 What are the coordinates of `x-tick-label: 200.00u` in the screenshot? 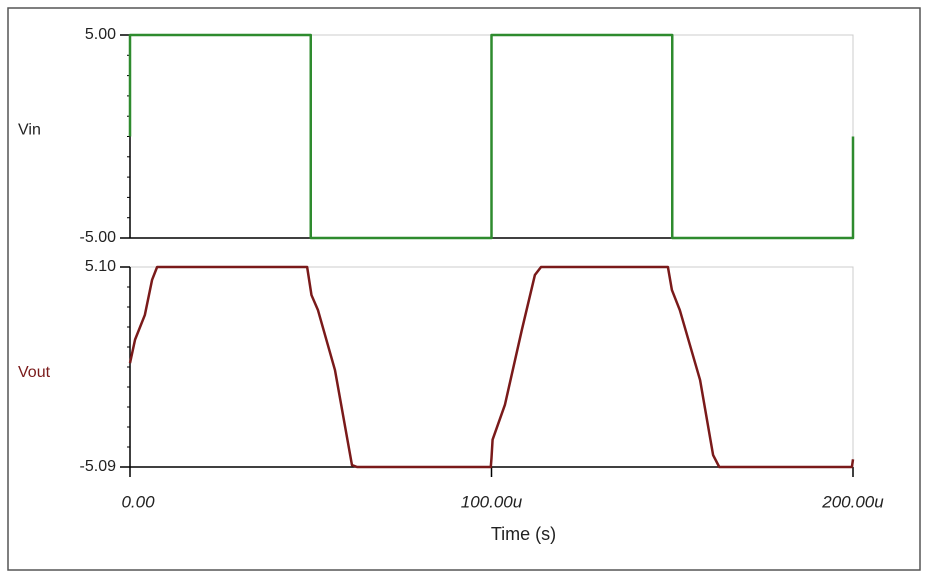 It's located at (852, 501).